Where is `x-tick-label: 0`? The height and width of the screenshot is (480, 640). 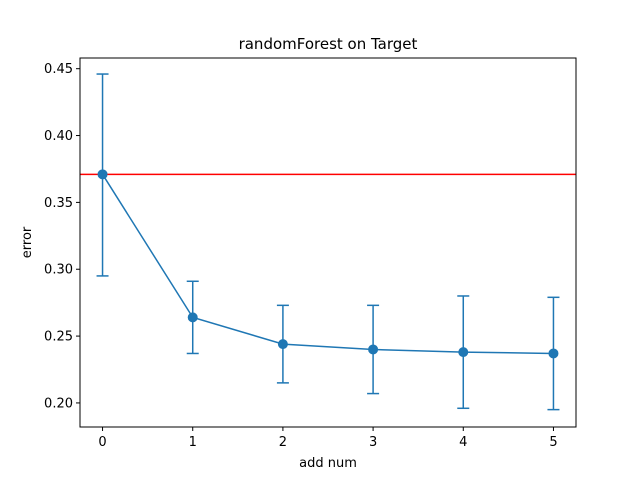 x-tick-label: 0 is located at coordinates (102, 442).